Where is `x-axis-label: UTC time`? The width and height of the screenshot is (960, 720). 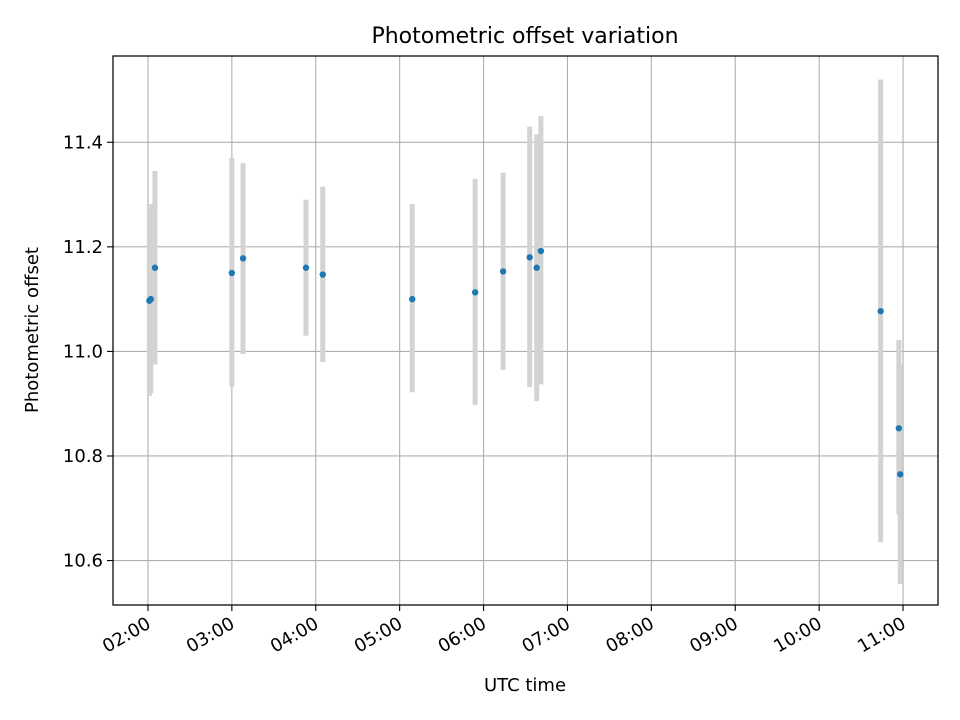
x-axis-label: UTC time is located at coordinates (525, 685).